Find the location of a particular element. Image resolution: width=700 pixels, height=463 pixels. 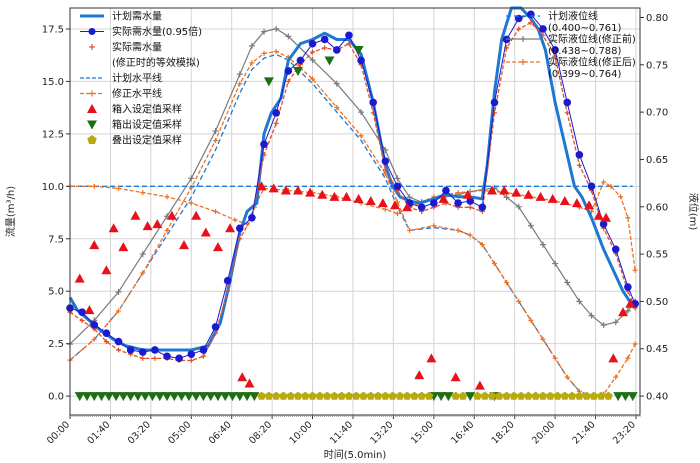

legend-left-label: 实际需水量 is located at coordinates (137, 47).